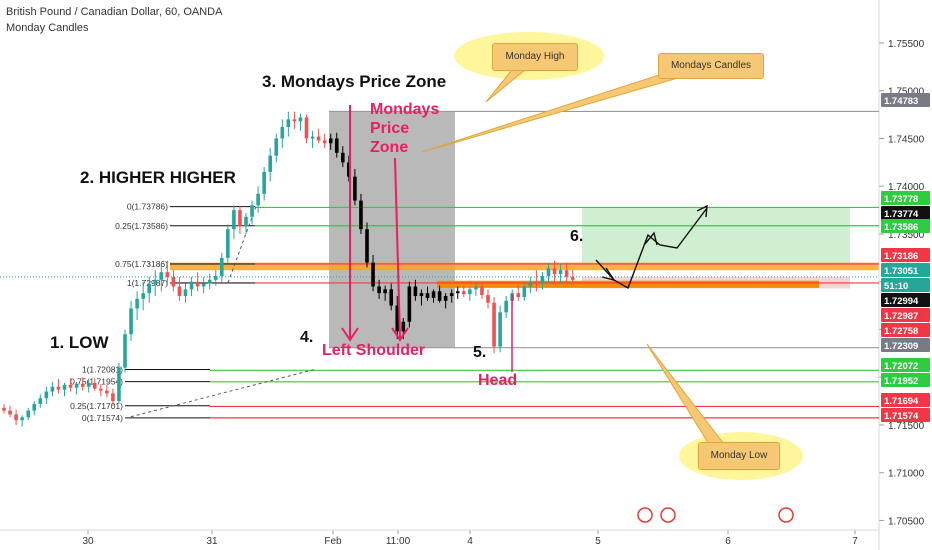 The height and width of the screenshot is (550, 932). I want to click on target-zone-box, so click(716, 235).